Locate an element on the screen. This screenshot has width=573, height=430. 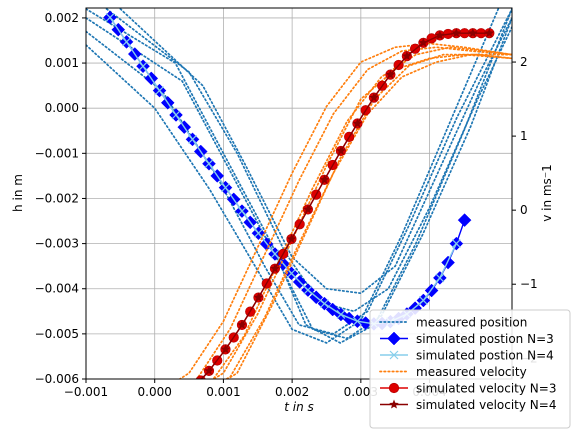
legend-box is located at coordinates (470, 369).